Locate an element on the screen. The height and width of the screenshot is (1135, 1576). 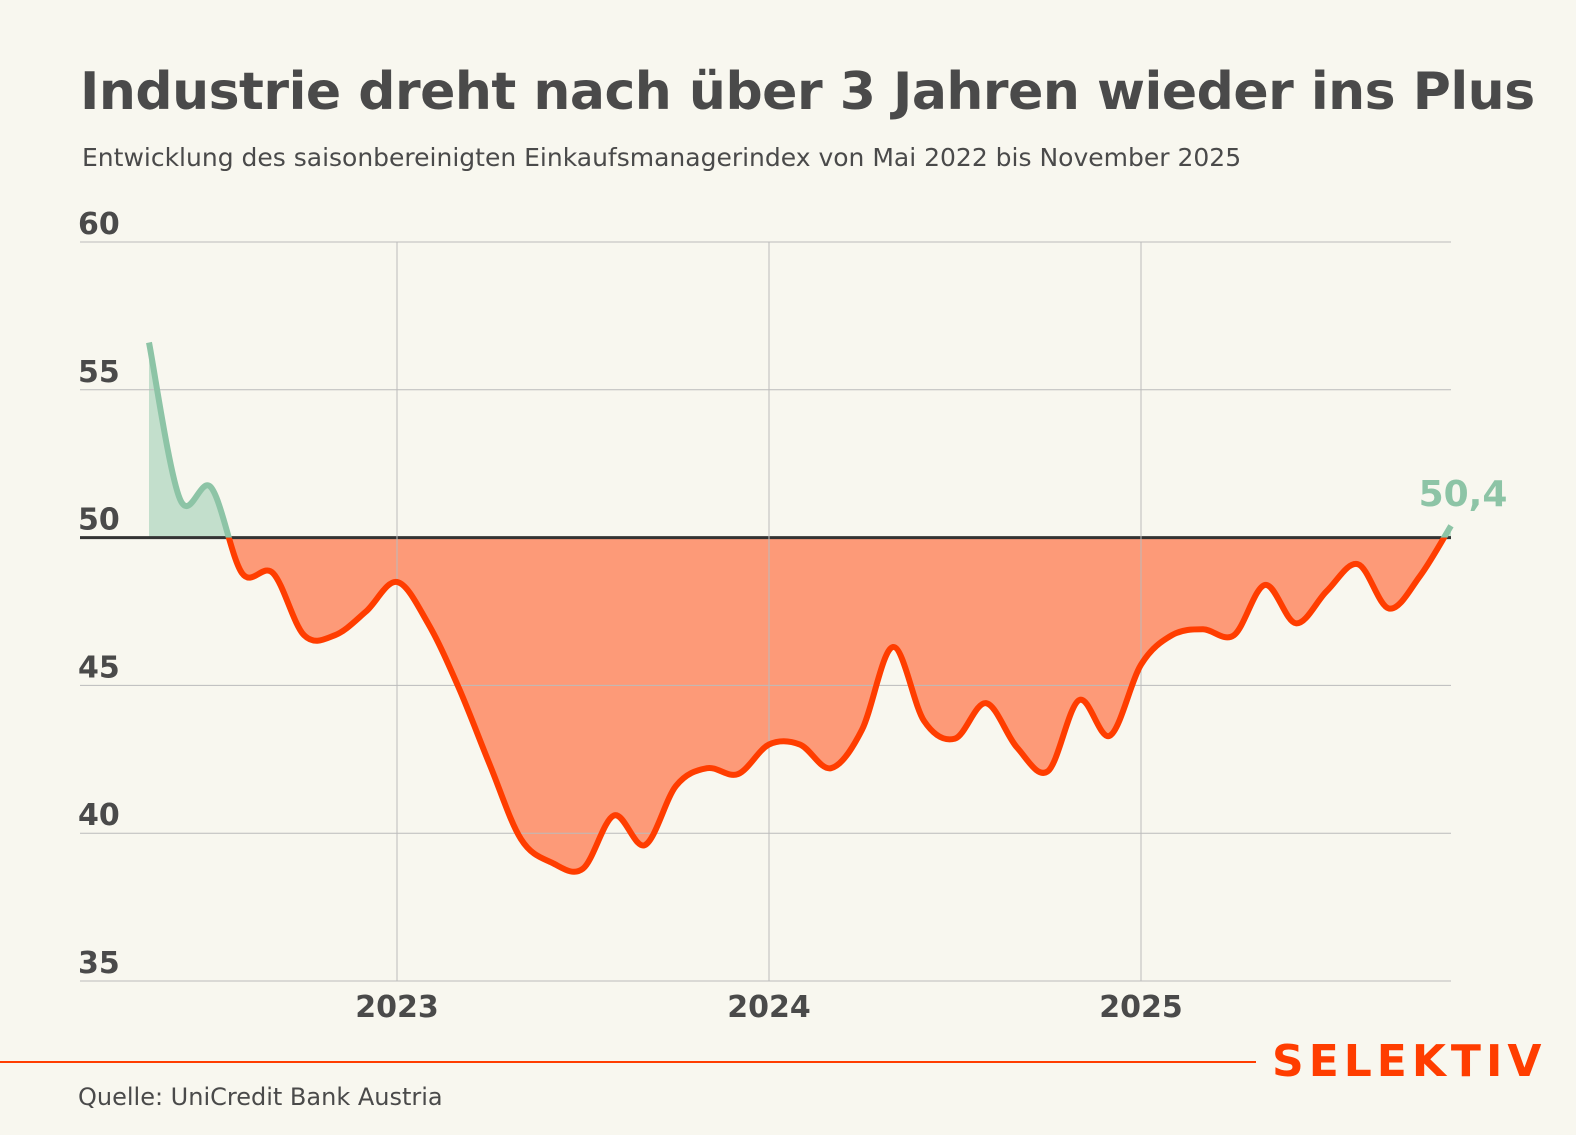
selektiv-logo: SELEKTIV is located at coordinates (1409, 1061).